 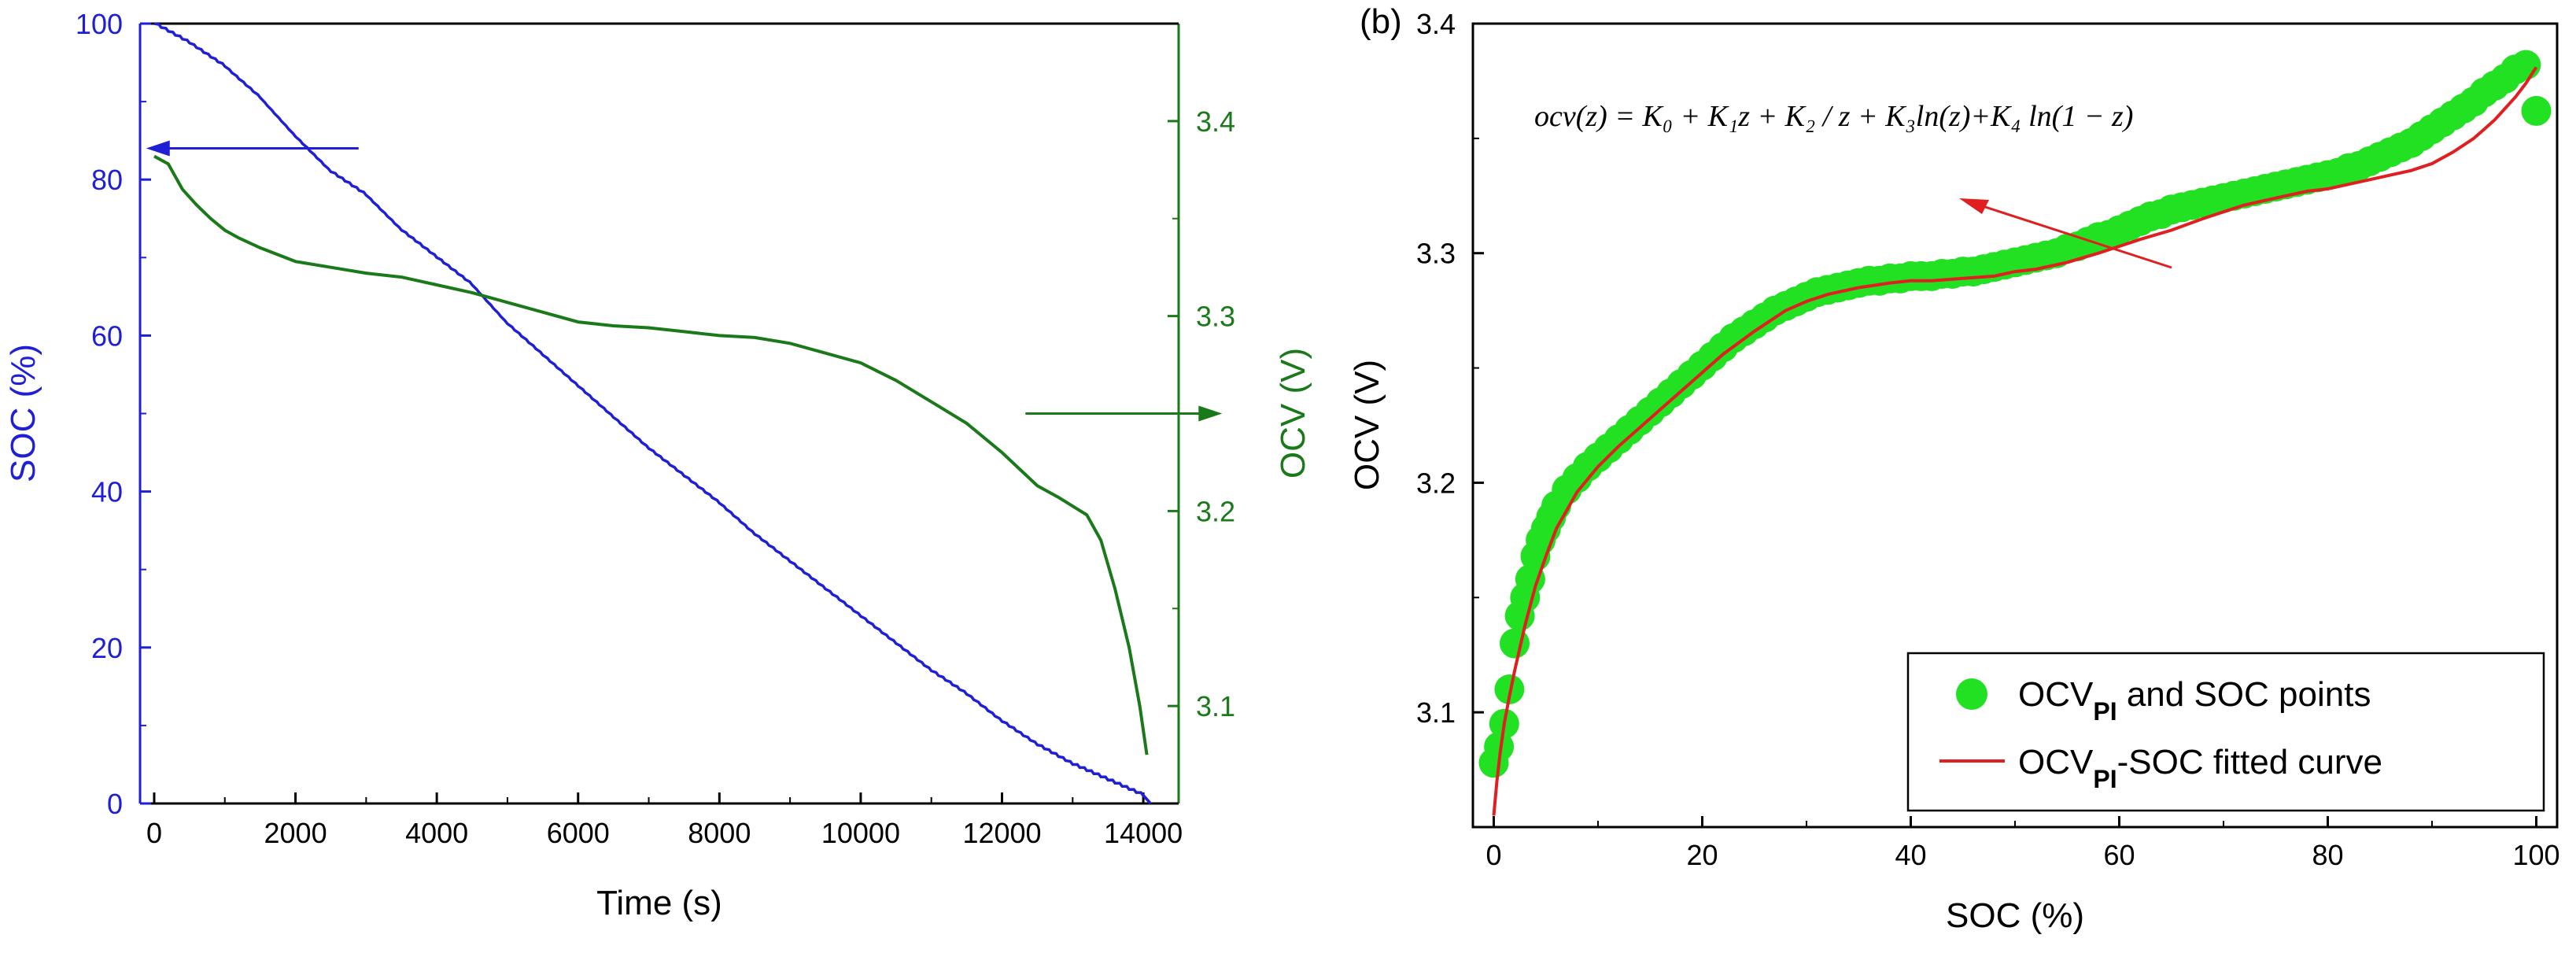 What do you see at coordinates (2015, 915) in the screenshot?
I see `chart-b-x-axis-label: SOC (%)` at bounding box center [2015, 915].